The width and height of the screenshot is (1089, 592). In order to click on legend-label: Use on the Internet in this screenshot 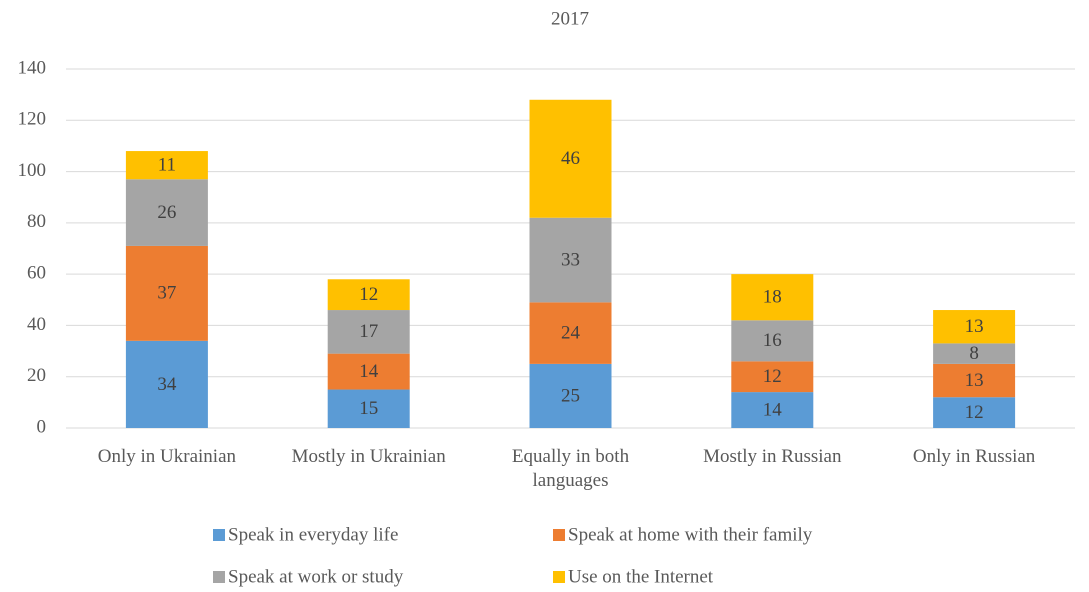, I will do `click(641, 576)`.